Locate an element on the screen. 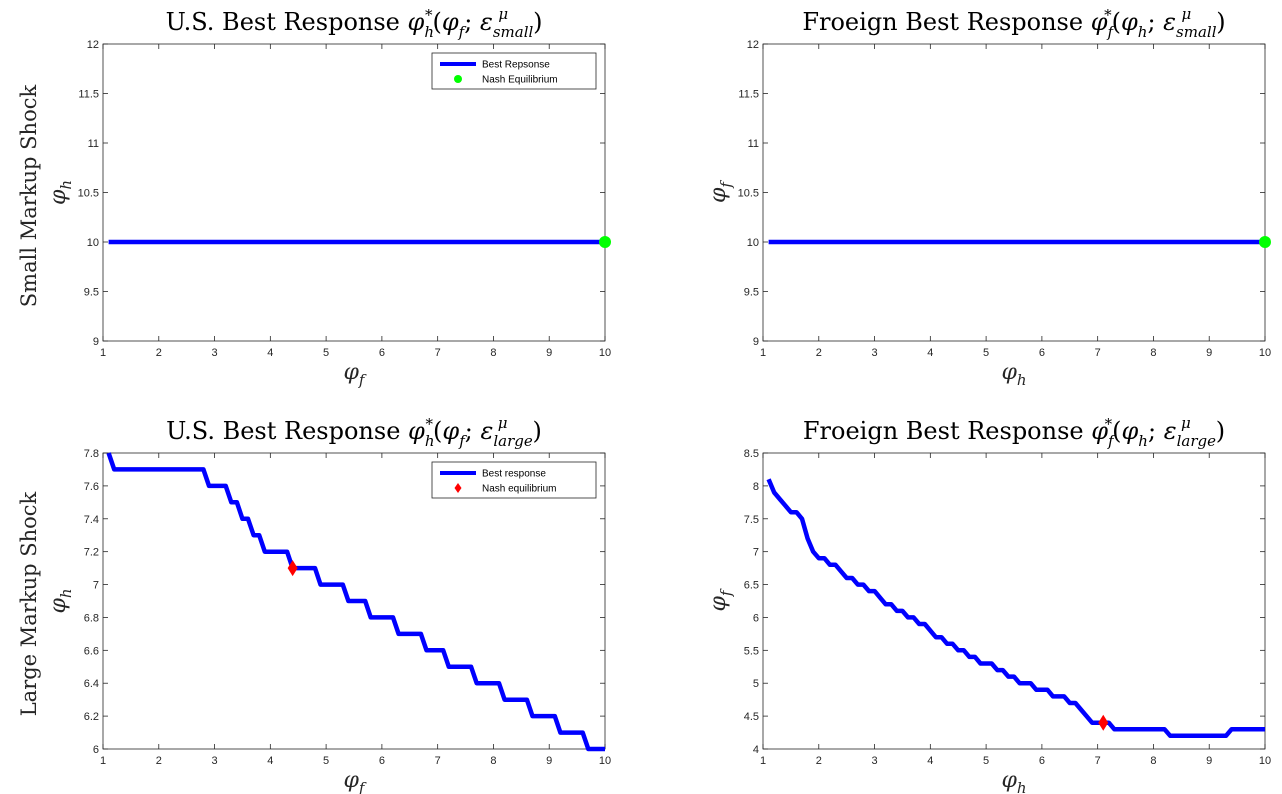  legend: Best response Nash equilibrium is located at coordinates (514, 480).